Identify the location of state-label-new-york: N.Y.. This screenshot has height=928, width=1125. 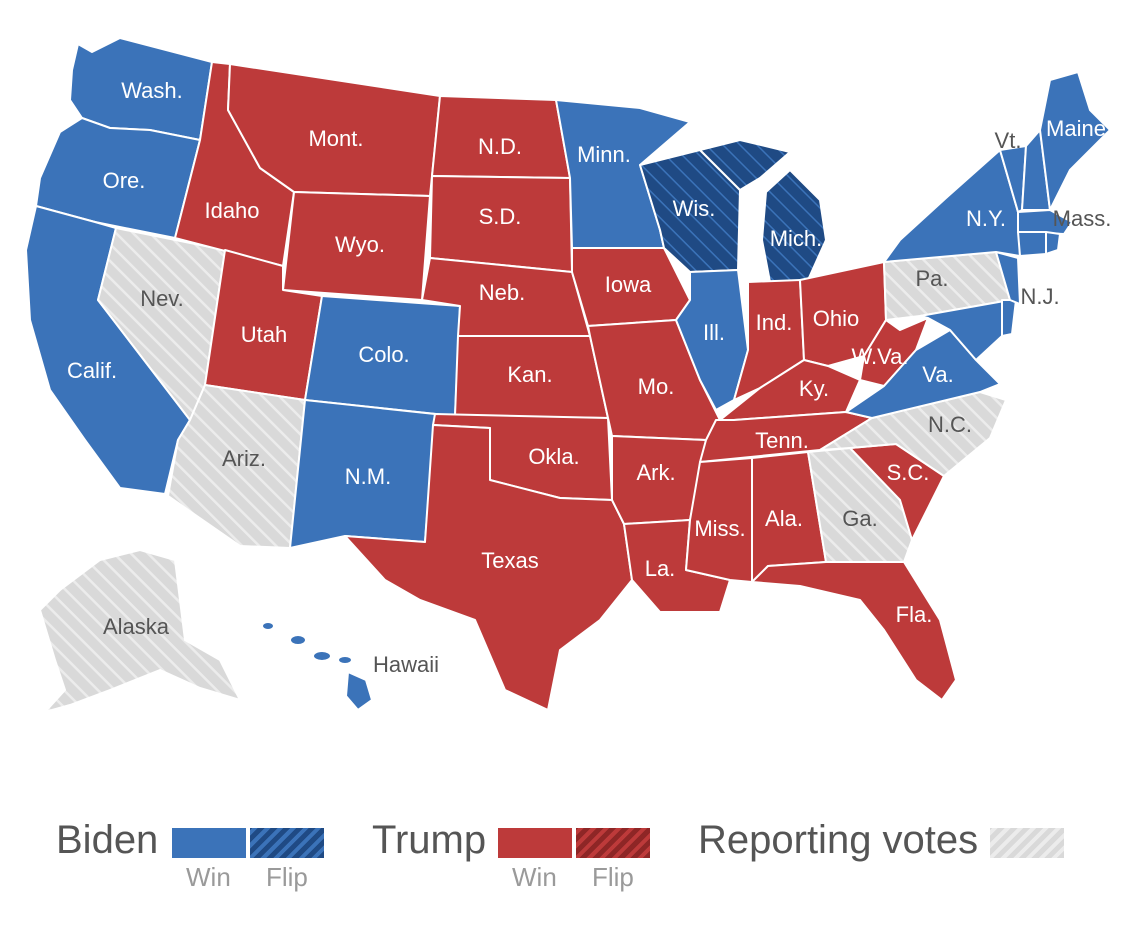
(986, 218).